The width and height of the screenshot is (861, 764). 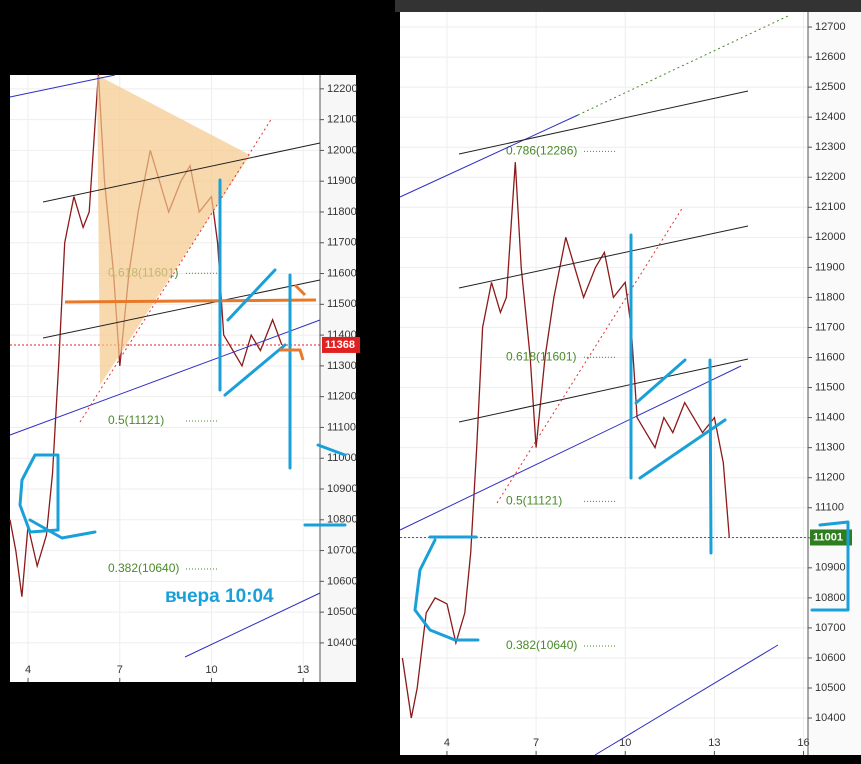 I want to click on x-tick-label: 16, so click(x=803, y=743).